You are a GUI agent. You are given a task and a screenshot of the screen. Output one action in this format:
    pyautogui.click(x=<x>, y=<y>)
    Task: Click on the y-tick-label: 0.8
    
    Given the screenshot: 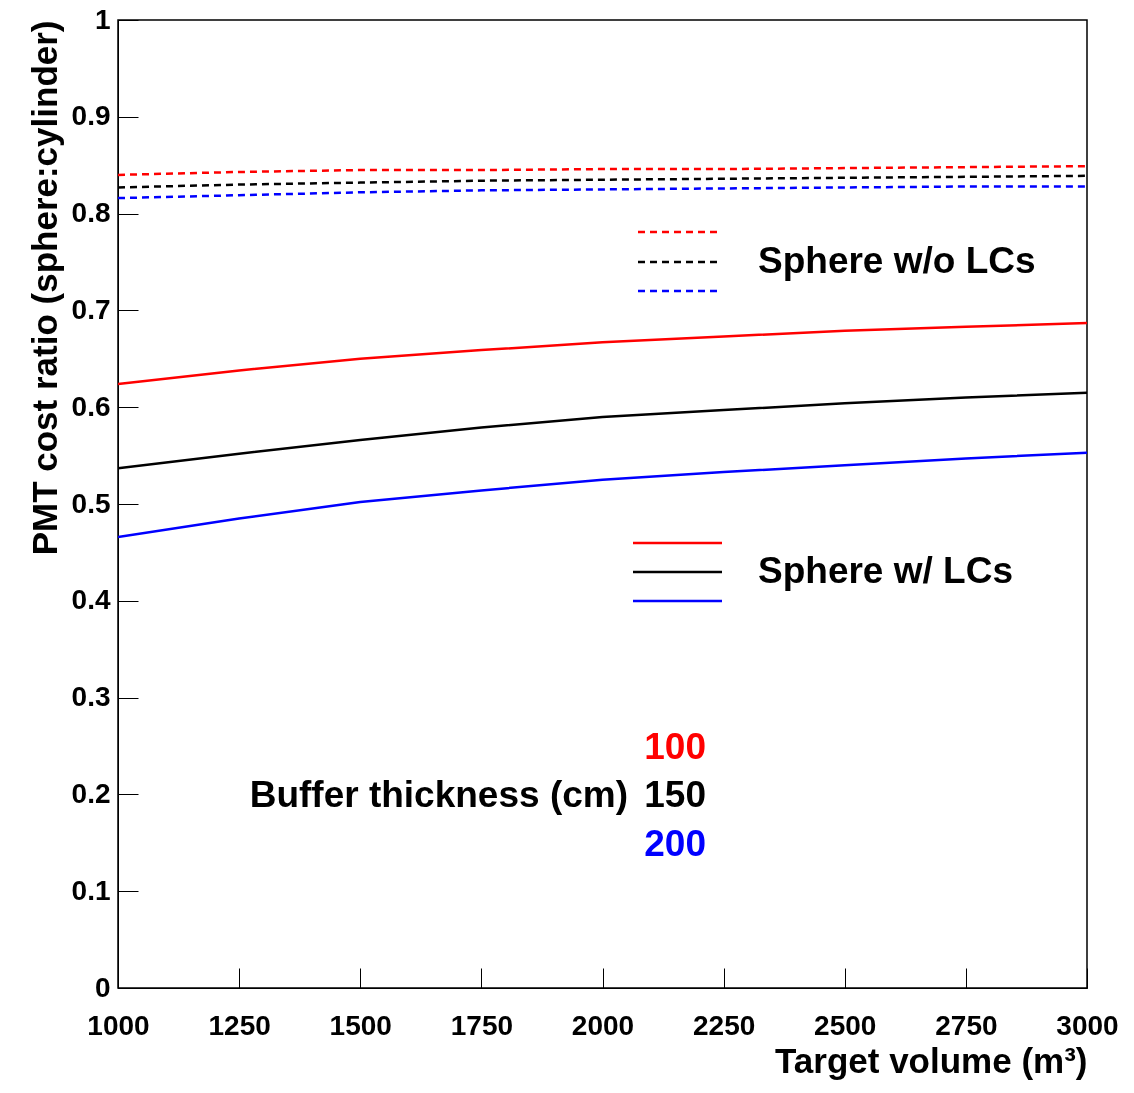 What is the action you would take?
    pyautogui.click(x=91, y=213)
    